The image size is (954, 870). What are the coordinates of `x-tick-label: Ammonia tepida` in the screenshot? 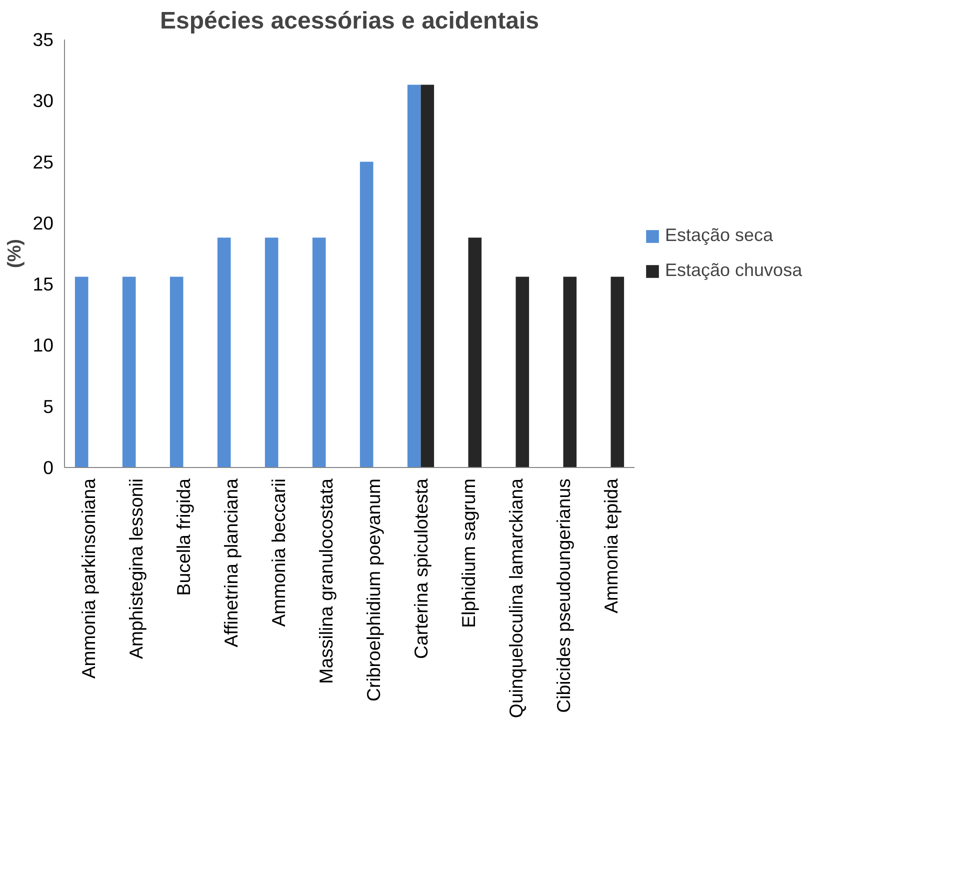 It's located at (611, 546).